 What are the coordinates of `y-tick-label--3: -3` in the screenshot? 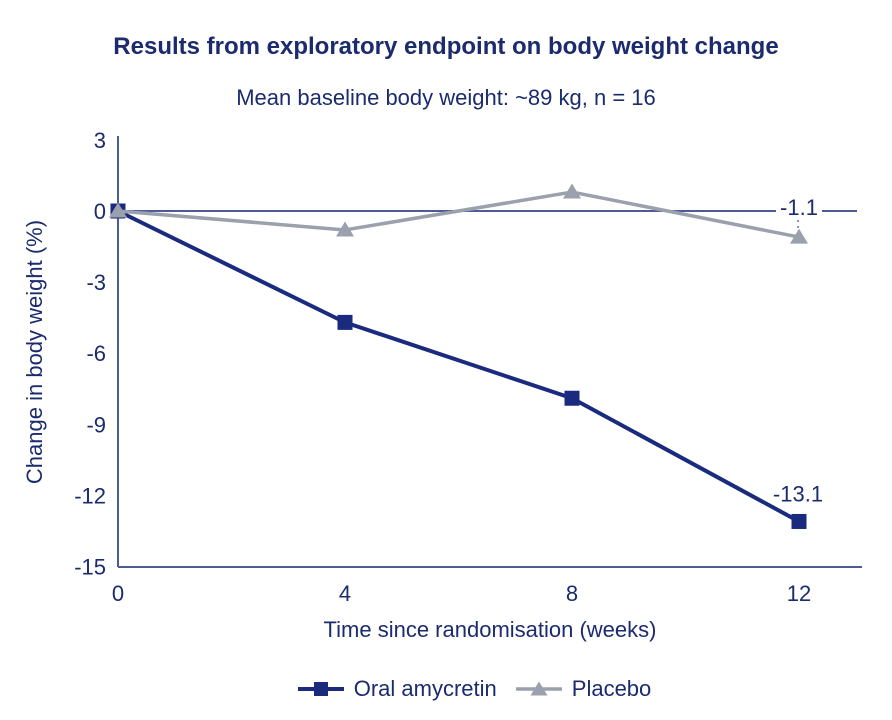 It's located at (96, 282).